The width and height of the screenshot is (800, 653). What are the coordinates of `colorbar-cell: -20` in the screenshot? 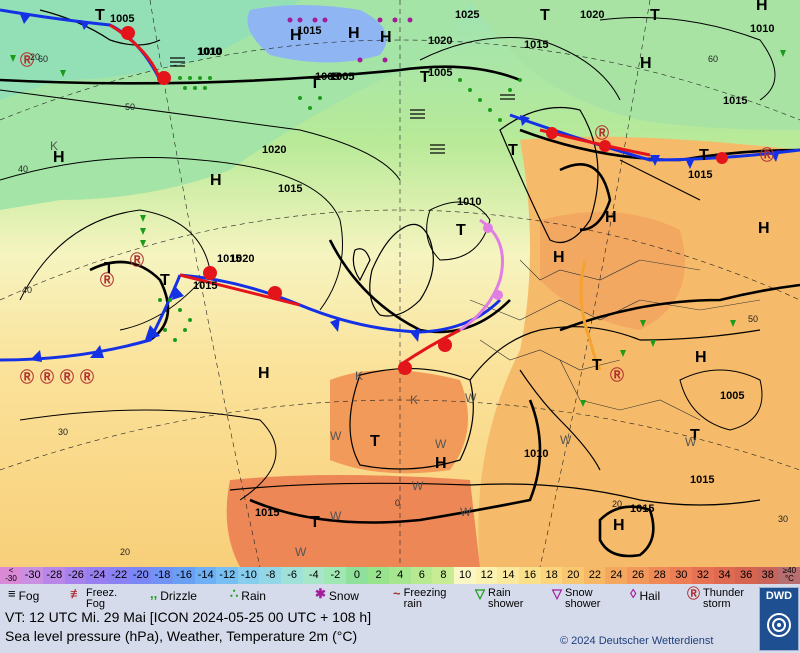 It's located at (140, 575).